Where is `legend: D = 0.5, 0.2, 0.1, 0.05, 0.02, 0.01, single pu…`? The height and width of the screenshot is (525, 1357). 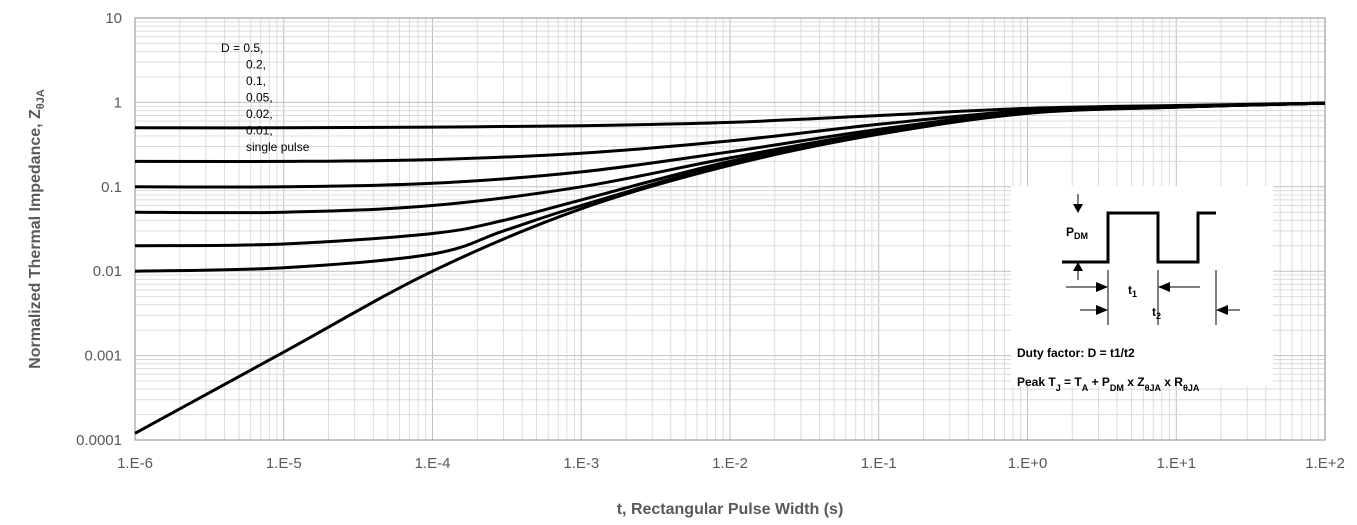
legend: D = 0.5, 0.2, 0.1, 0.05, 0.02, 0.01, single pu… is located at coordinates (265, 97).